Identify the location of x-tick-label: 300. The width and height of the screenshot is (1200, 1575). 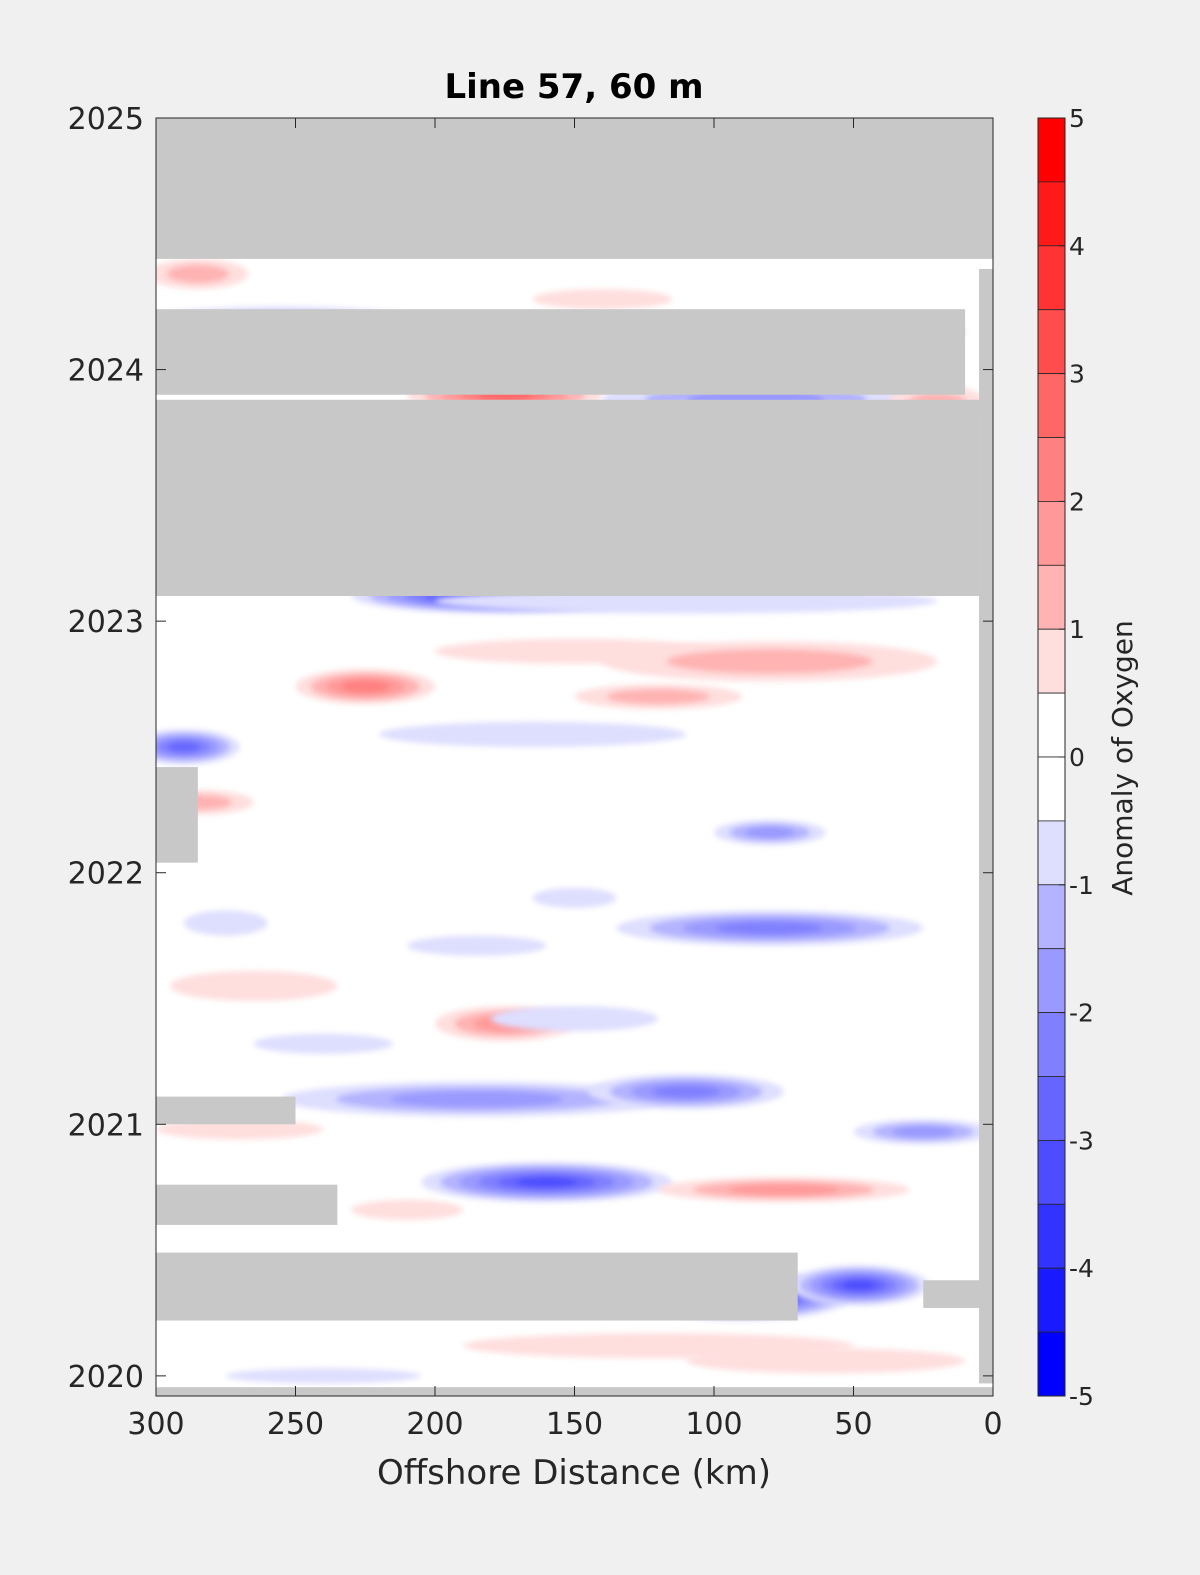
(155, 1424).